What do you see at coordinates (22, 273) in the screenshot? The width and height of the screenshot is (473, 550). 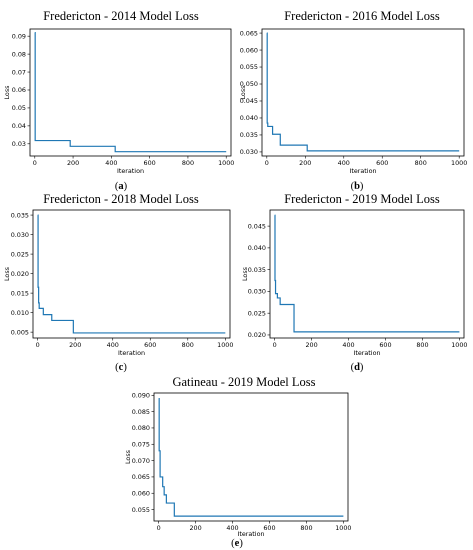 I see `y-axis-ticks: 0.005 0.010 0.015 0.020 0.025 0.030 0.035` at bounding box center [22, 273].